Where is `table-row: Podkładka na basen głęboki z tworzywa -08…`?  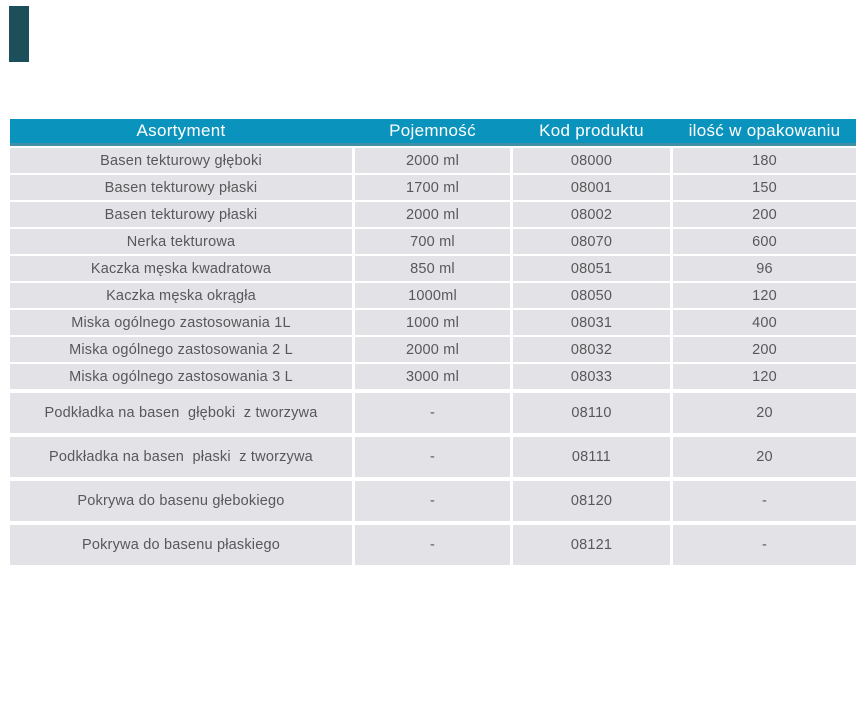
table-row: Podkładka na basen głęboki z tworzywa -08… is located at coordinates (433, 413).